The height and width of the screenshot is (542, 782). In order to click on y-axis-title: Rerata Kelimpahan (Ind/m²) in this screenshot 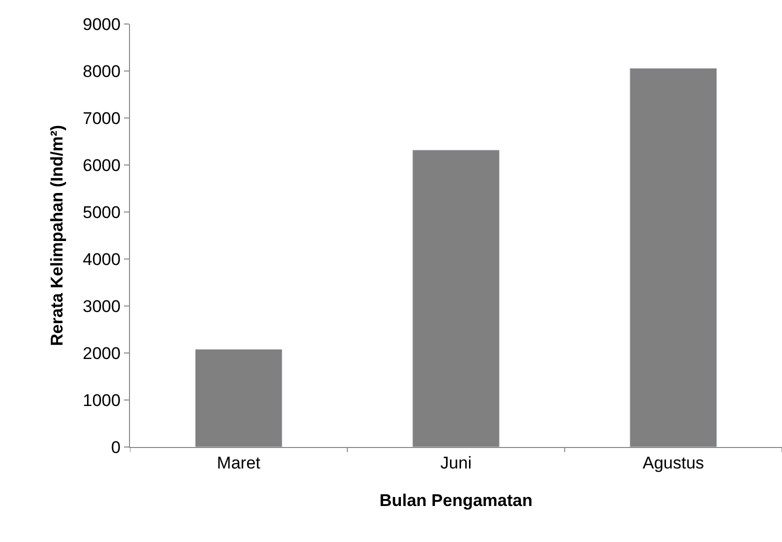, I will do `click(56, 235)`.